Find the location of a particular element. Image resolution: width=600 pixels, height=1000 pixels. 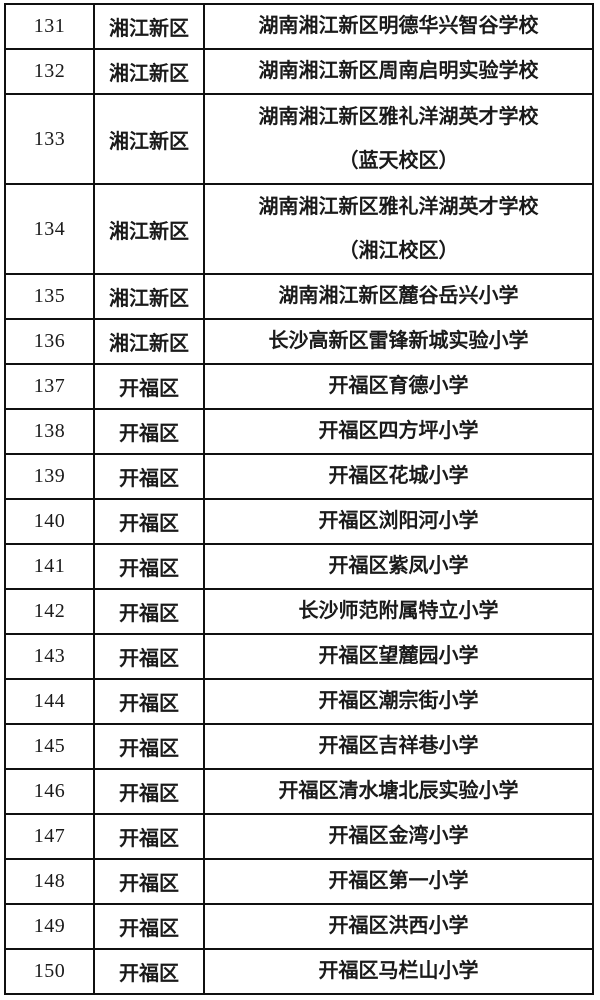

row-school: 开福区育德小学 is located at coordinates (398, 386).